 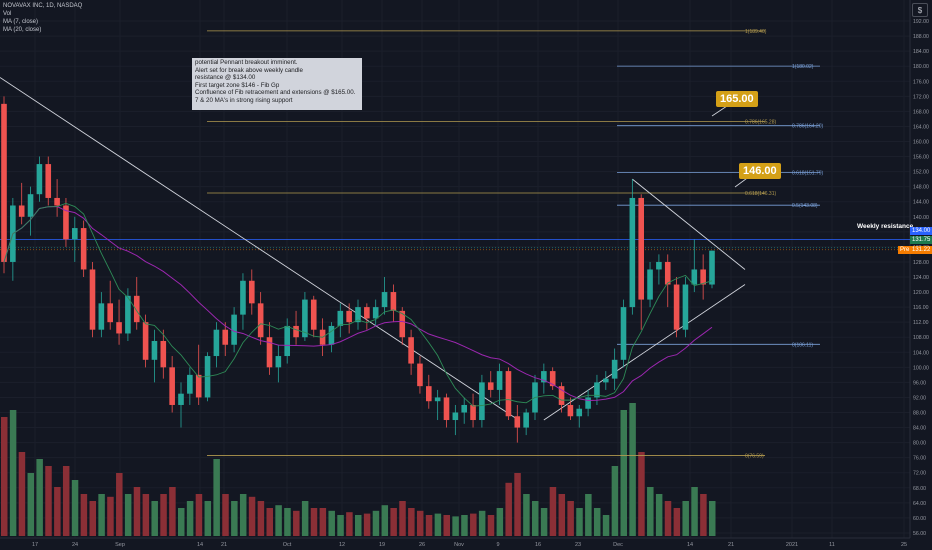 I want to click on ma-fast-legend: MA (7, close), so click(x=21, y=22).